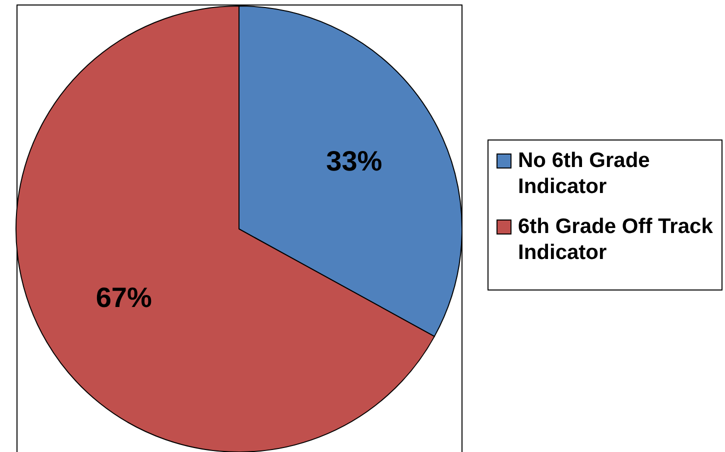 The width and height of the screenshot is (725, 452). What do you see at coordinates (616, 239) in the screenshot?
I see `legend-label: 6th Grade Off Track Indicator` at bounding box center [616, 239].